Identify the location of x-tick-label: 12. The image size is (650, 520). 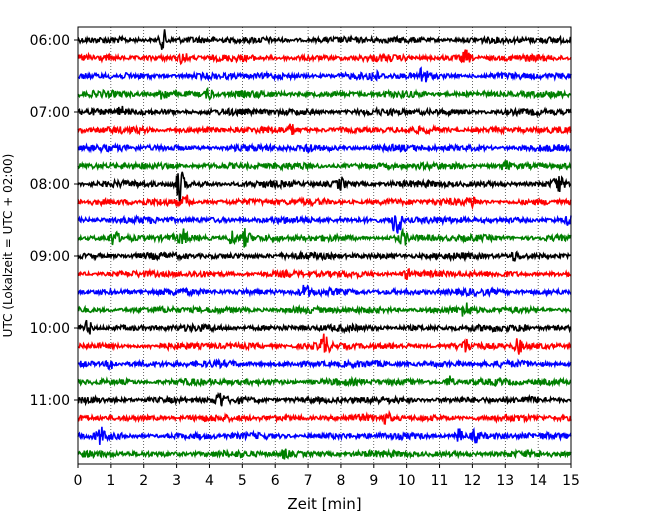
(472, 481).